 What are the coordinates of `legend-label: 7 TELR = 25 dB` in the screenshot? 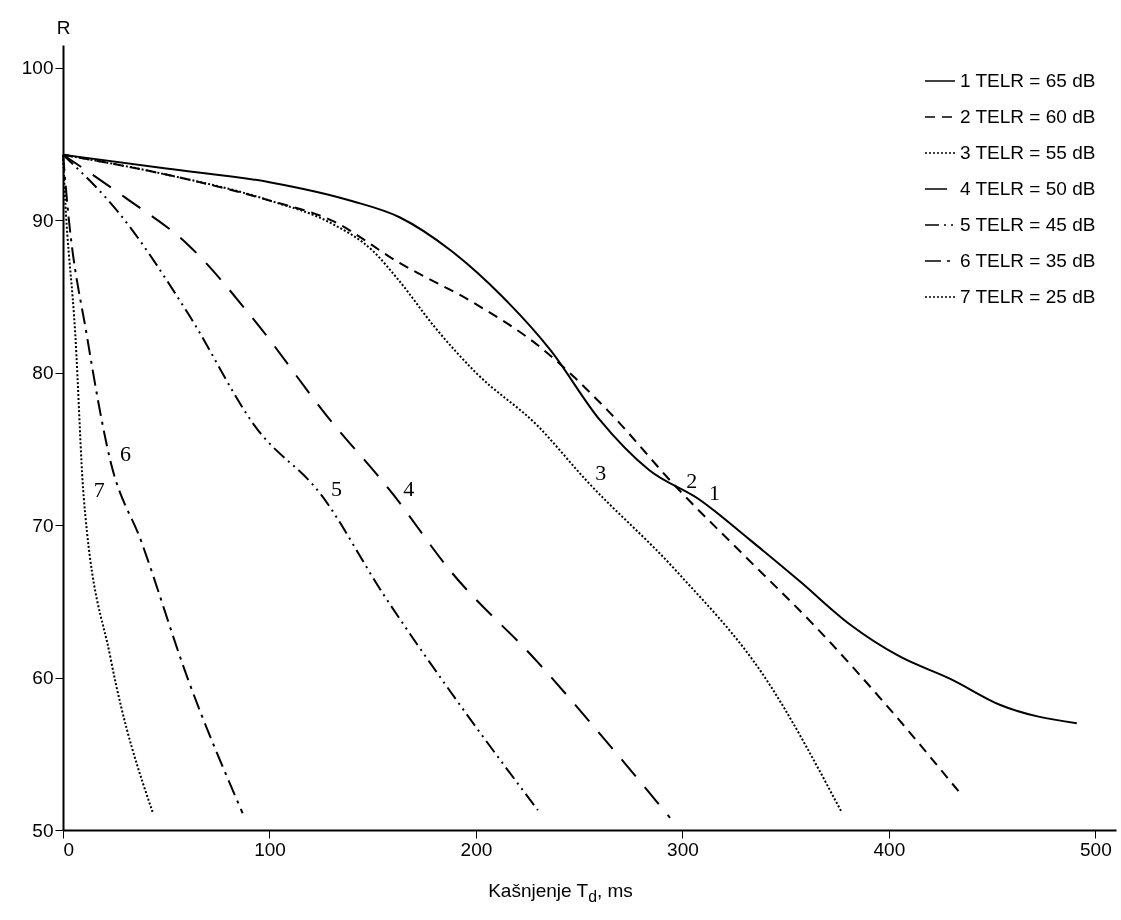 It's located at (1028, 296).